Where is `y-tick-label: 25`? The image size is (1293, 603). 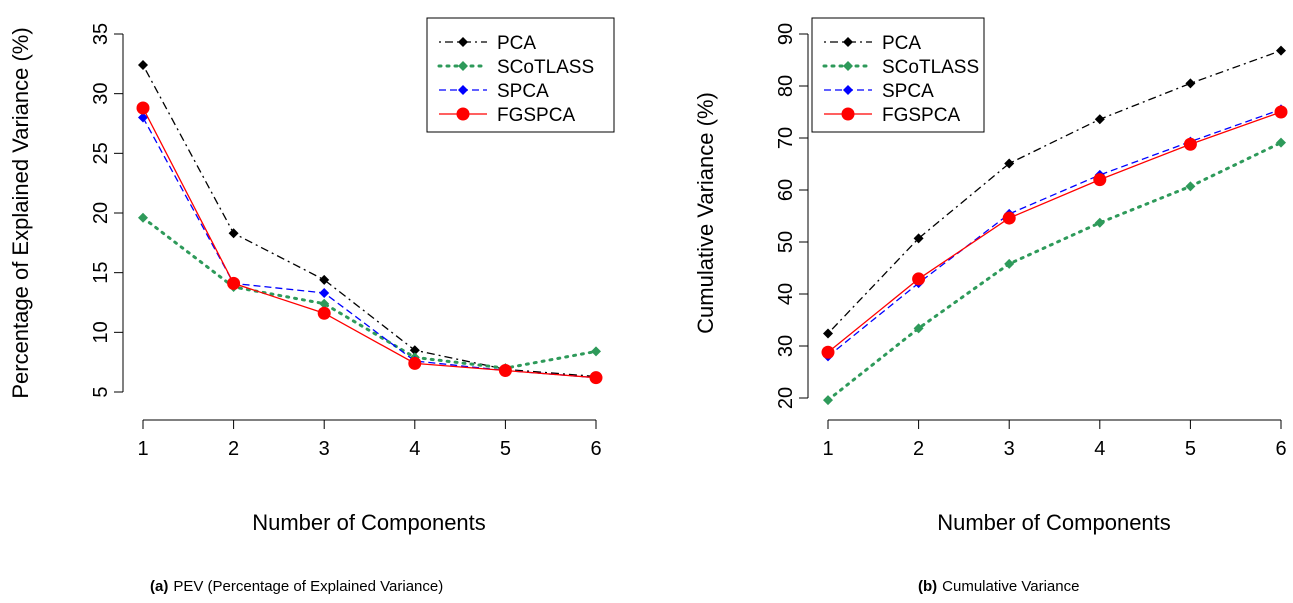 y-tick-label: 25 is located at coordinates (101, 153).